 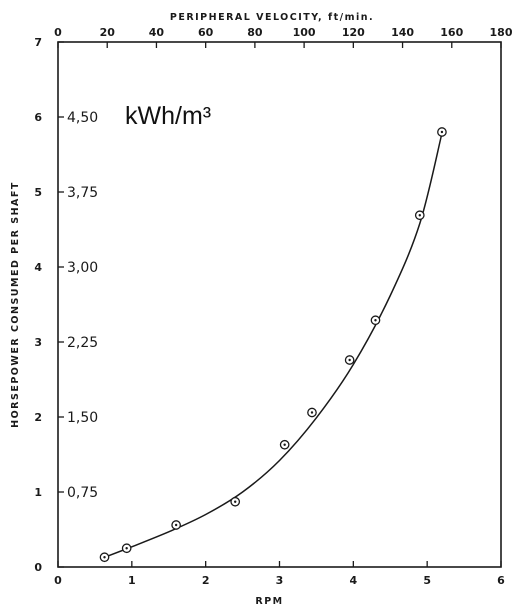 What do you see at coordinates (82, 118) in the screenshot?
I see `secondary-tick-label: 4,50` at bounding box center [82, 118].